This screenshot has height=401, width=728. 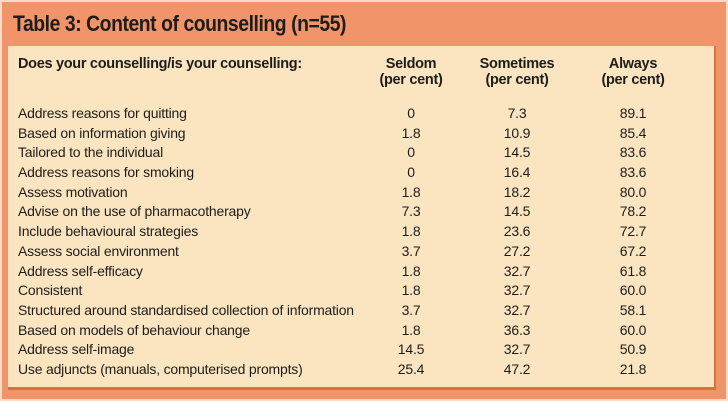 What do you see at coordinates (633, 368) in the screenshot?
I see `always-value: 21.8` at bounding box center [633, 368].